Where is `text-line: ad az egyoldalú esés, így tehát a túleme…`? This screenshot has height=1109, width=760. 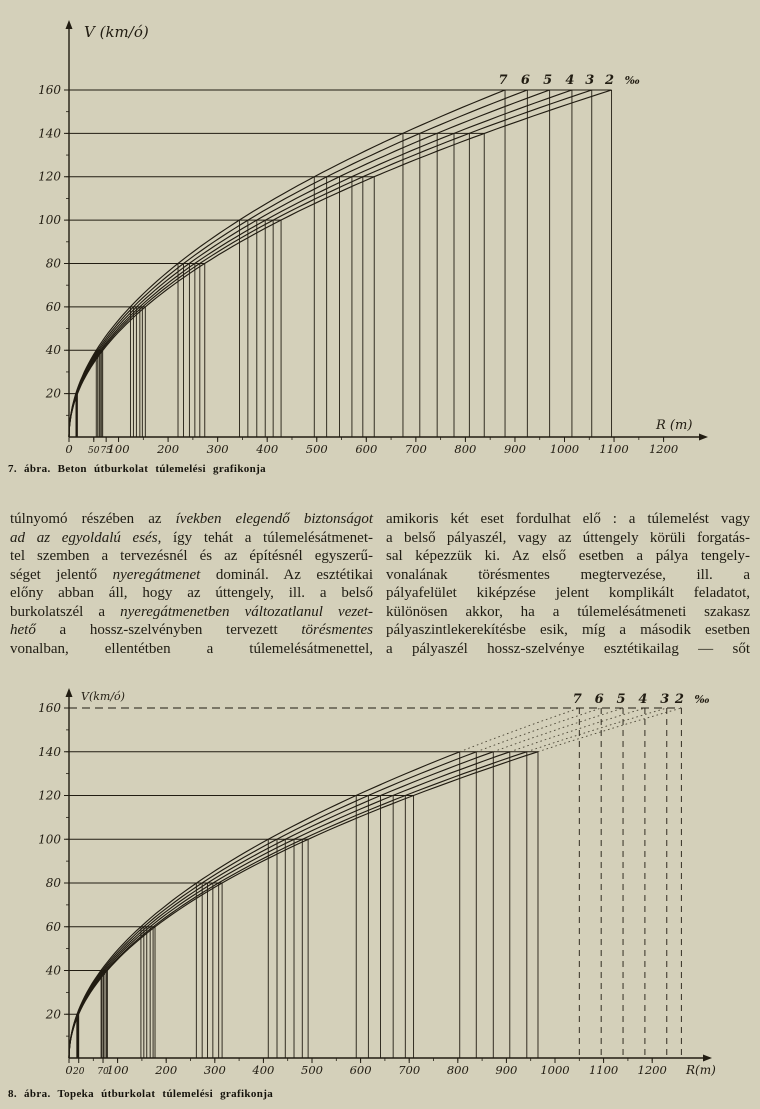 text-line: ad az egyoldalú esés, így tehát a túleme… is located at coordinates (191, 537).